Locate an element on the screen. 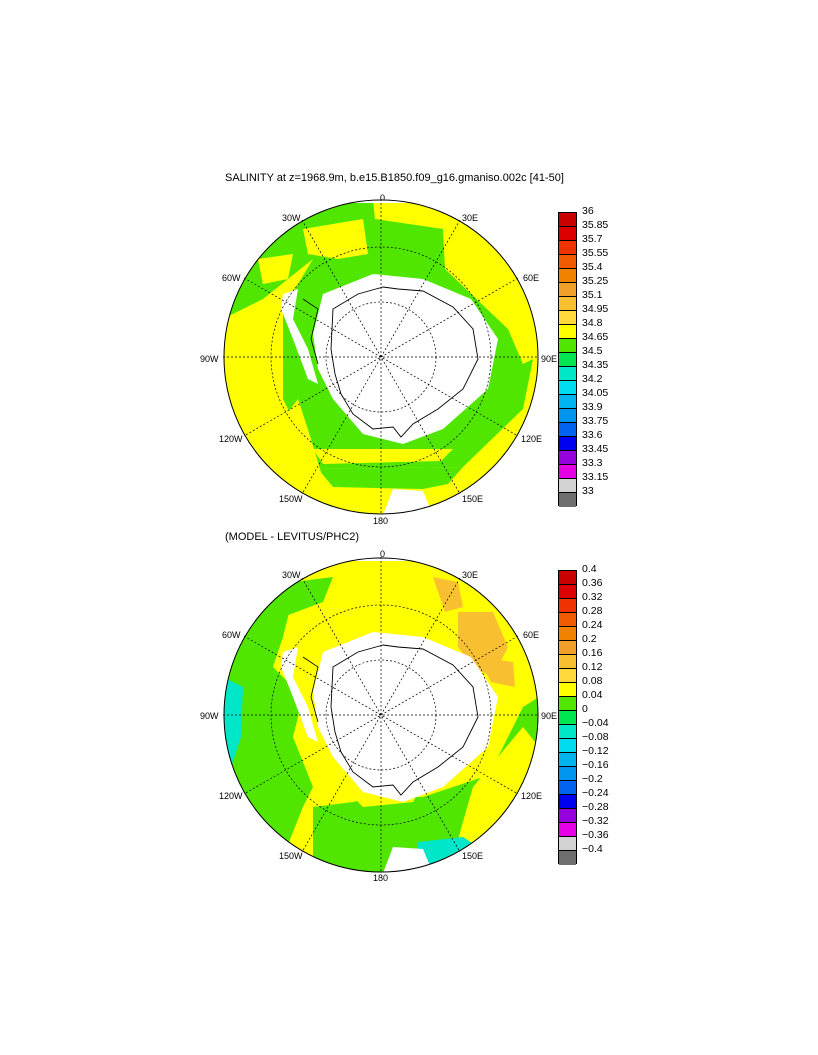  lon-label-150e-p2: 150E is located at coordinates (473, 856).